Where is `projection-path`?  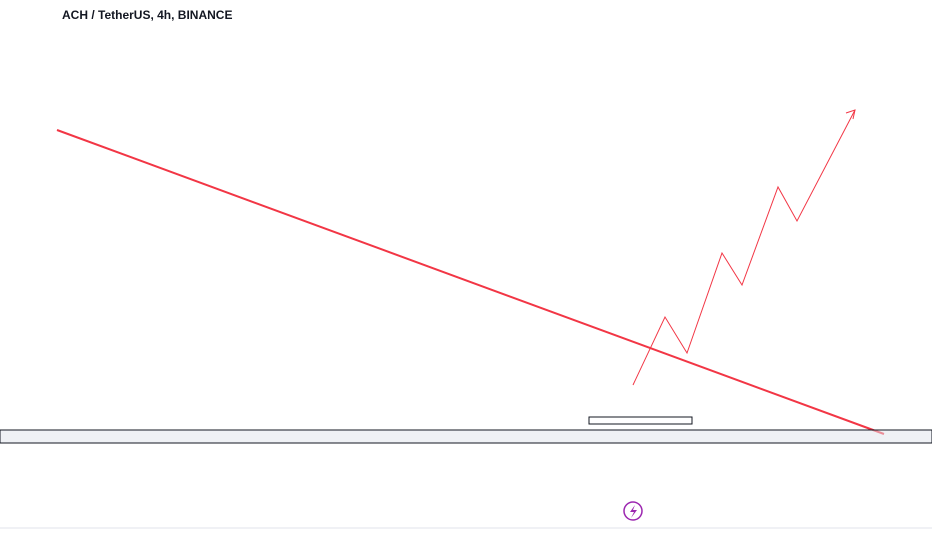
projection-path is located at coordinates (744, 247).